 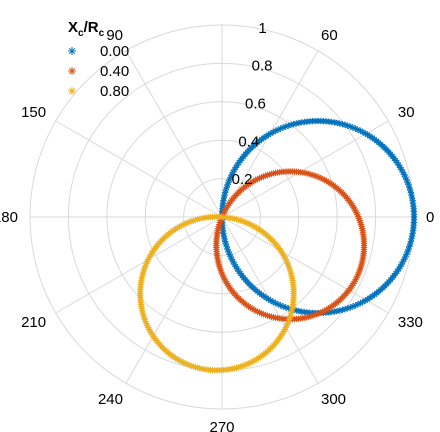 I want to click on legend: Xc/Rc 0.00 0.40 0.80, so click(x=98, y=59).